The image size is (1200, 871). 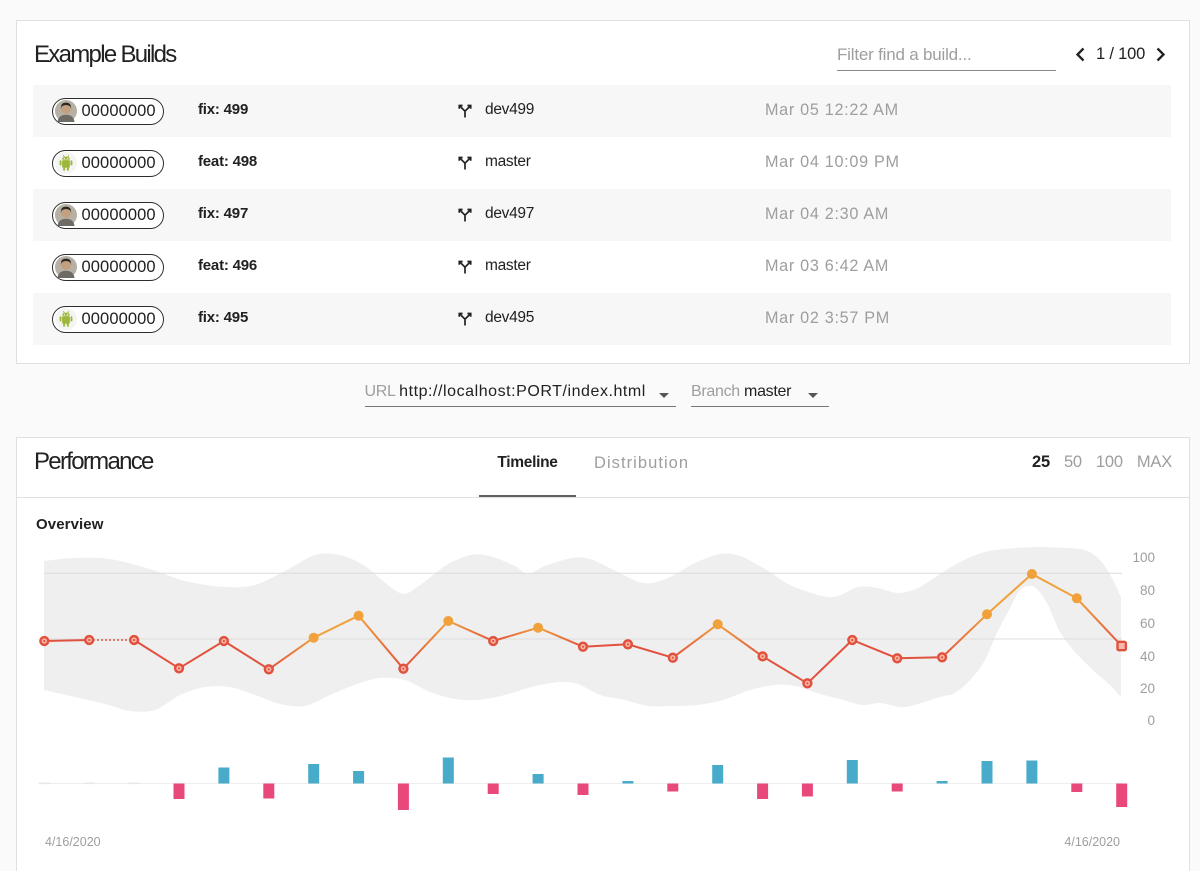 I want to click on svg-text: 60, so click(x=1147, y=623).